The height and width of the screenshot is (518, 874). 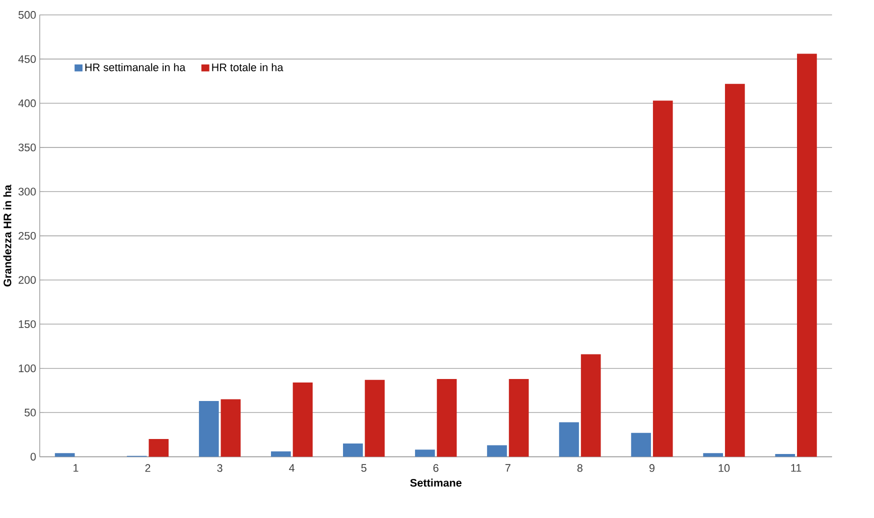 What do you see at coordinates (292, 468) in the screenshot?
I see `x-tick-label: 4` at bounding box center [292, 468].